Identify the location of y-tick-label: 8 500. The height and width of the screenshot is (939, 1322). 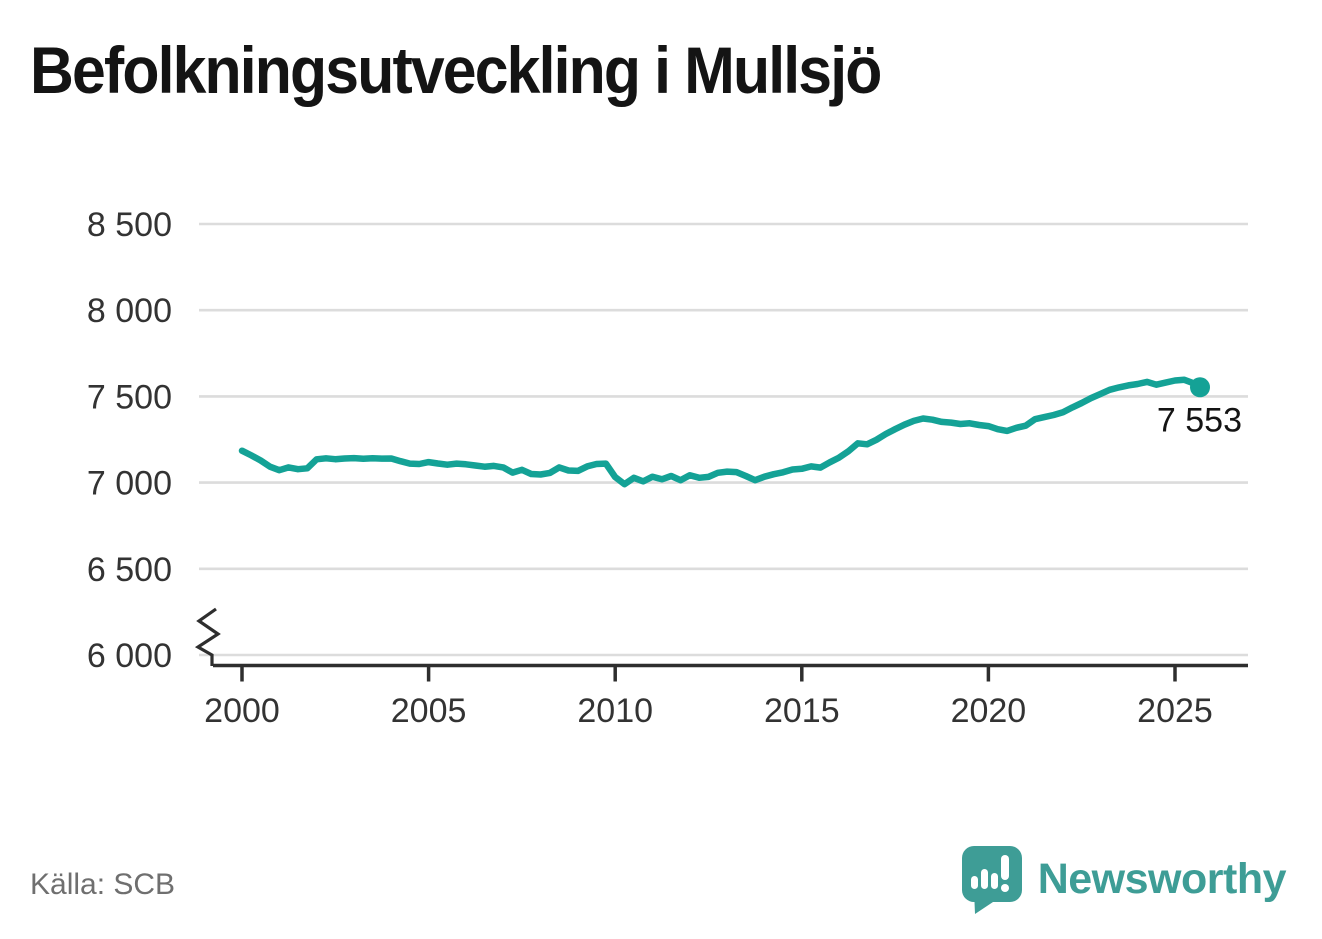
(129, 225).